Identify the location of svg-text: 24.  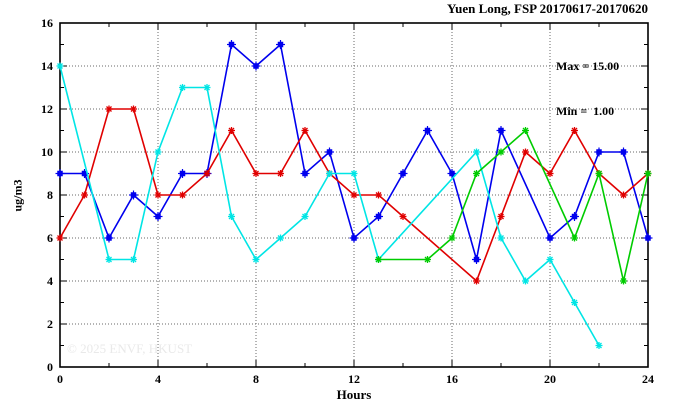
(648, 379).